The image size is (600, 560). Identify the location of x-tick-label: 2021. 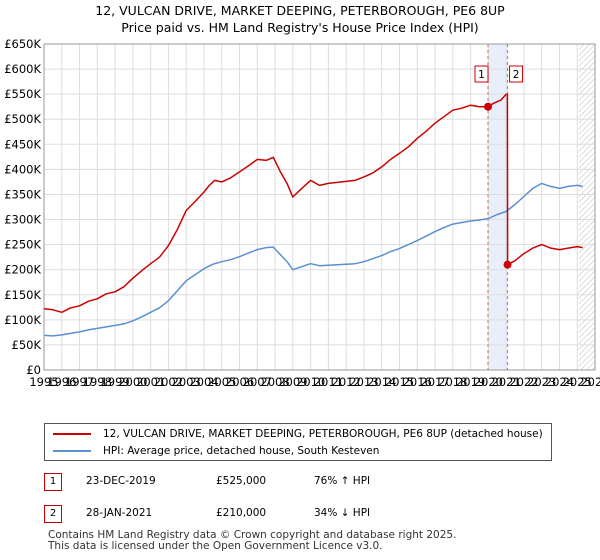
(505, 382).